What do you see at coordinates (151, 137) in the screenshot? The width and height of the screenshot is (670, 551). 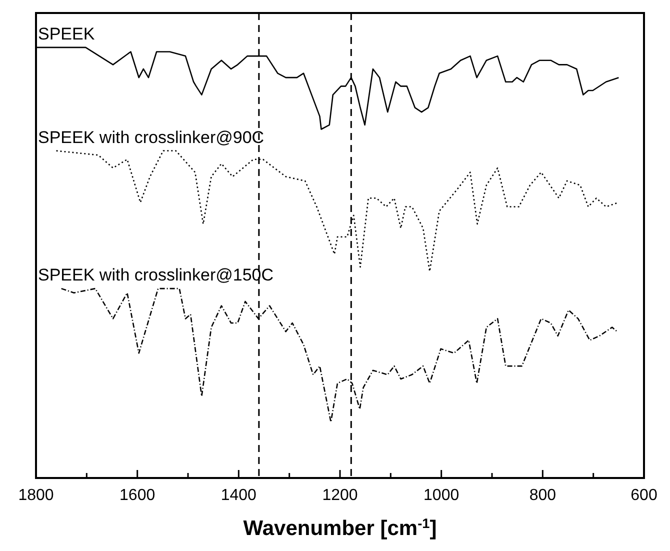 I see `series-label: SPEEK with crosslinker@90C` at bounding box center [151, 137].